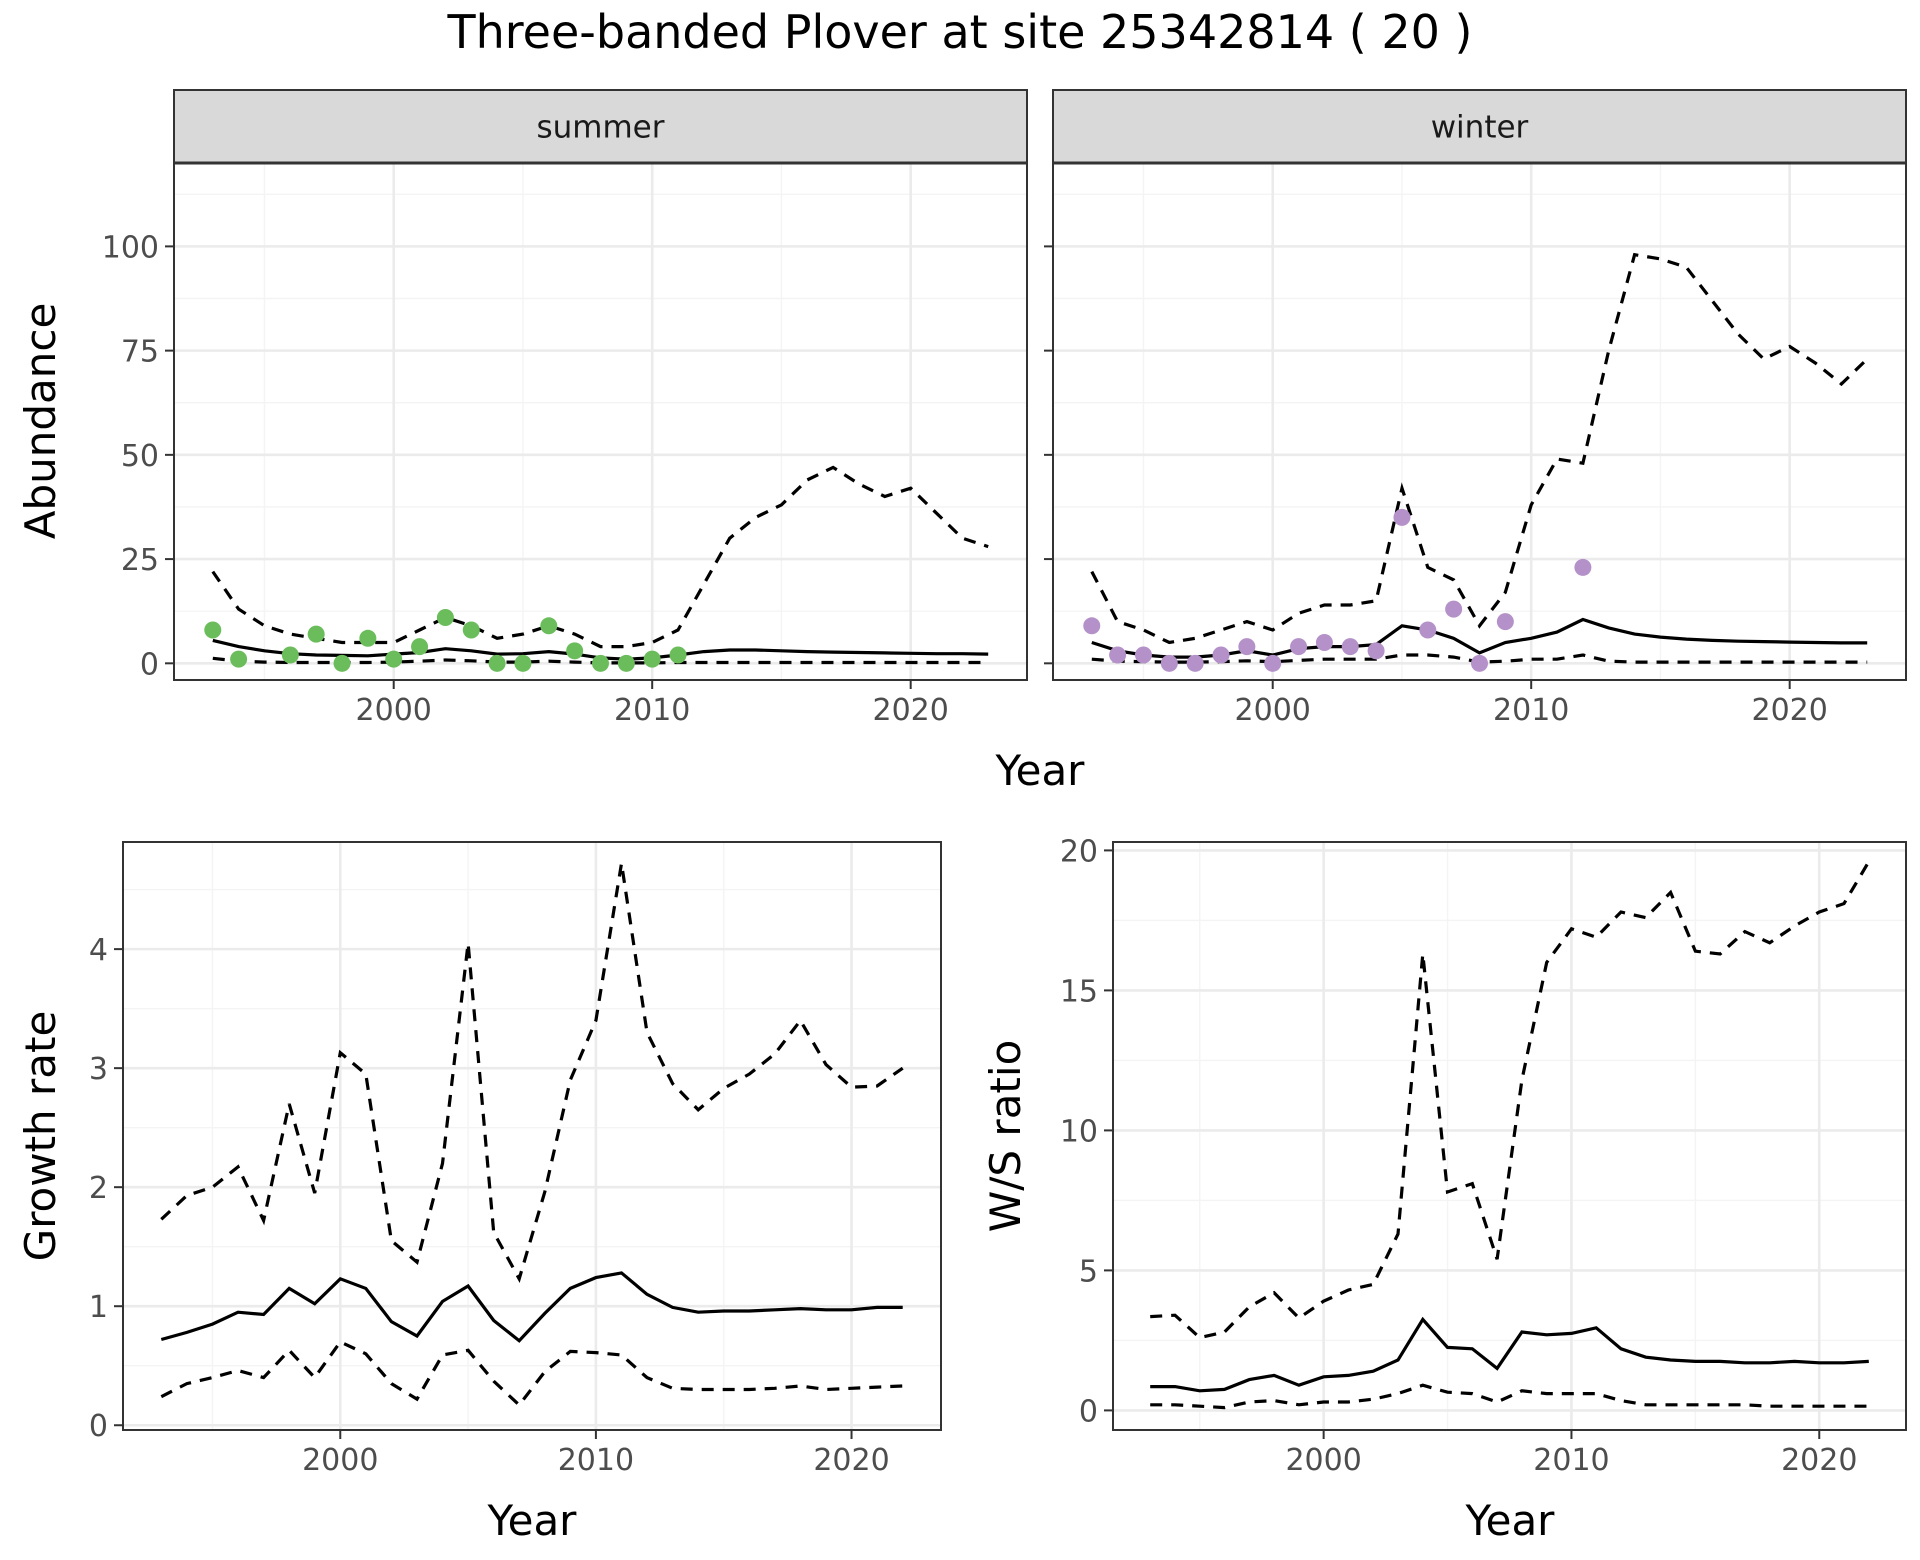  Describe the element at coordinates (98, 1188) in the screenshot. I see `y-tick-label: 2` at that location.